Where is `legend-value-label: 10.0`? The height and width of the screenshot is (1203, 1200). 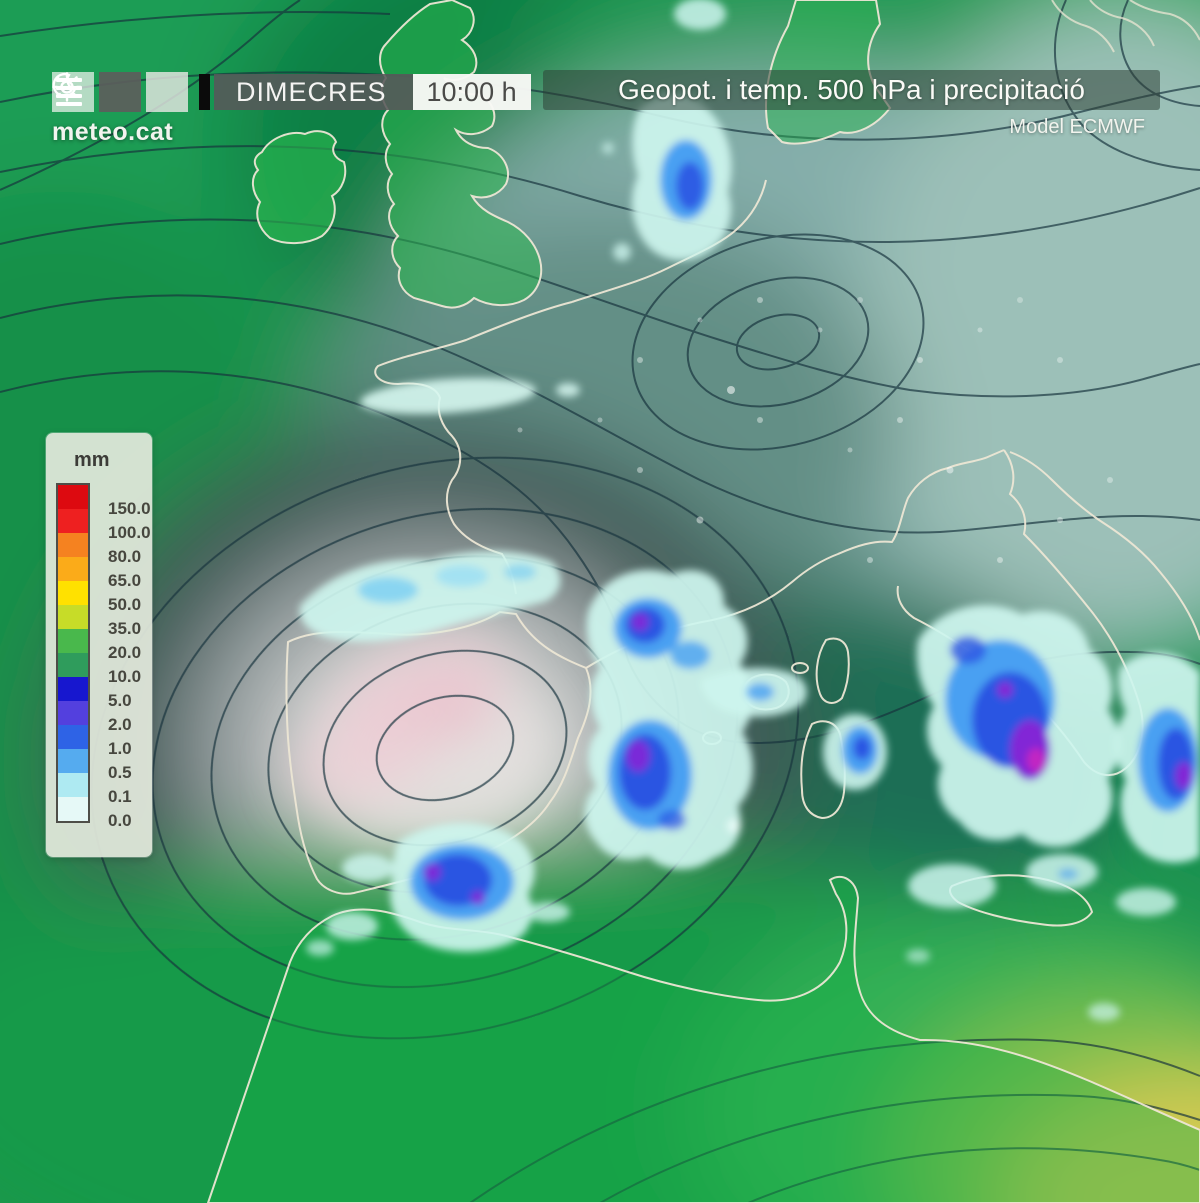 legend-value-label: 10.0 is located at coordinates (125, 676).